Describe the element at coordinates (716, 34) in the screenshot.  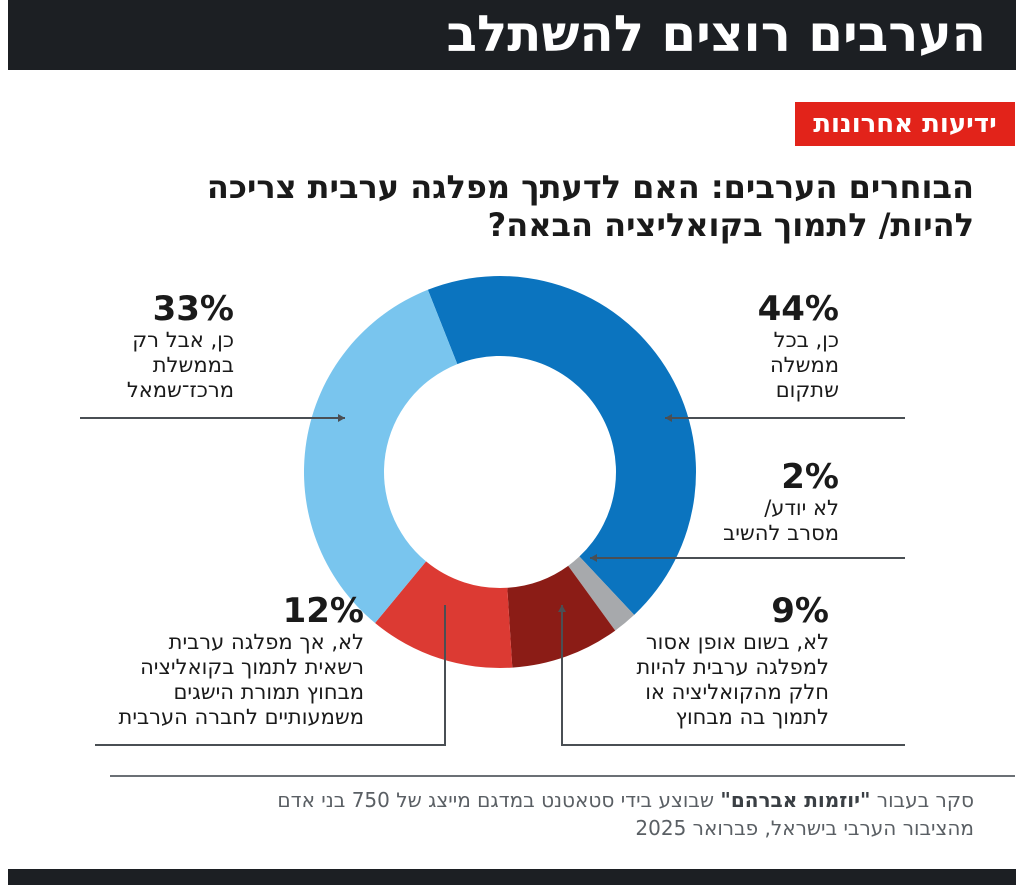
I see `page-title: הערבים רוצים להשתלב` at that location.